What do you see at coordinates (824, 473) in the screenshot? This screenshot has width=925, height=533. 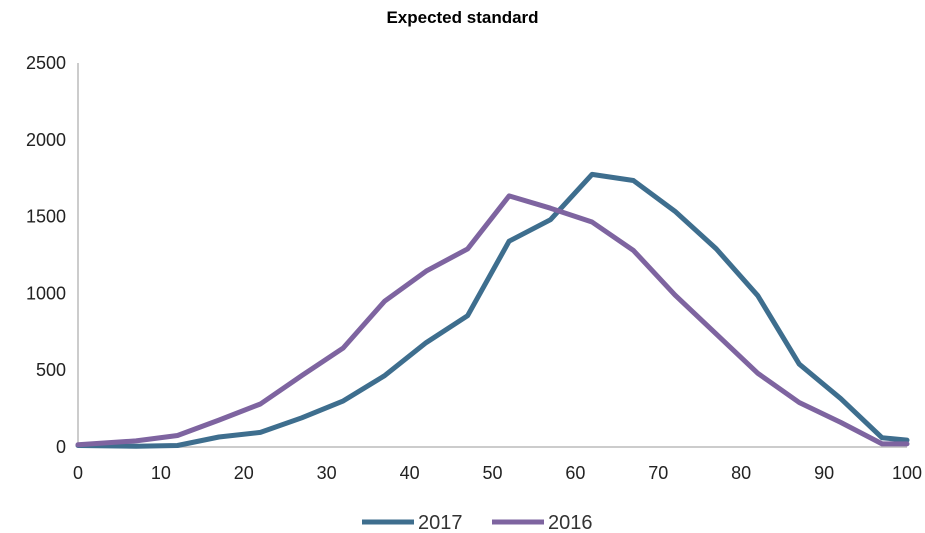 I see `x-tick-label: 90` at bounding box center [824, 473].